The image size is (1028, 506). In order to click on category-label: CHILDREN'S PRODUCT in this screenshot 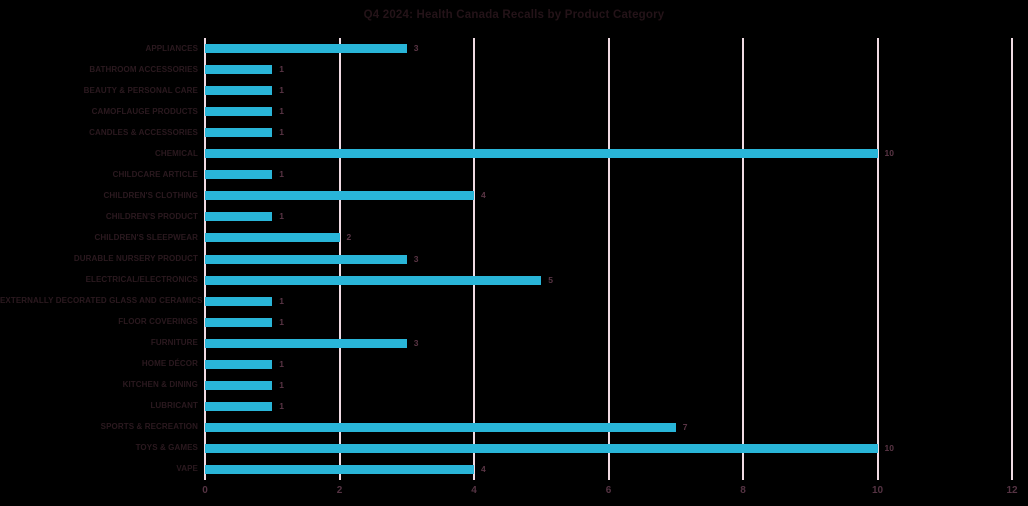, I will do `click(151, 216)`.